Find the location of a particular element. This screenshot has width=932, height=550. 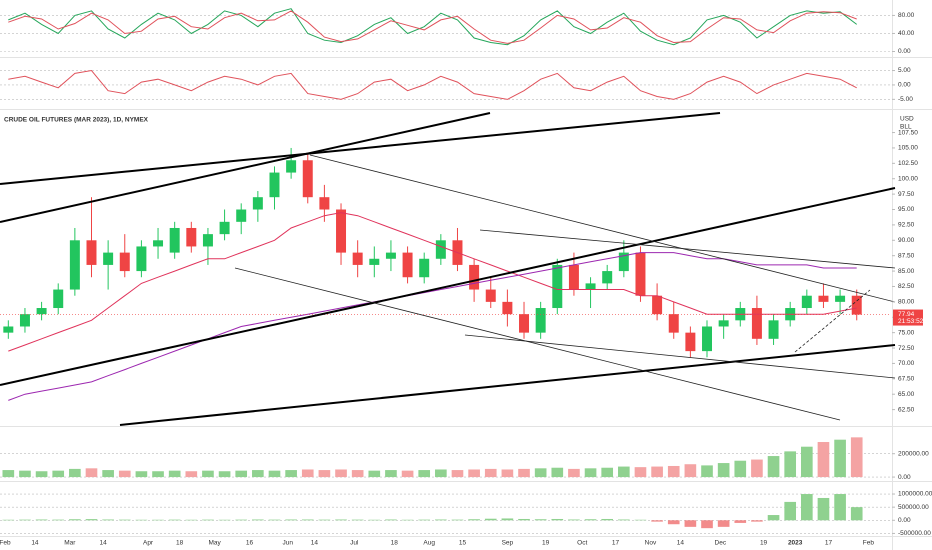

y-tick-label: 75.00 is located at coordinates (906, 332).